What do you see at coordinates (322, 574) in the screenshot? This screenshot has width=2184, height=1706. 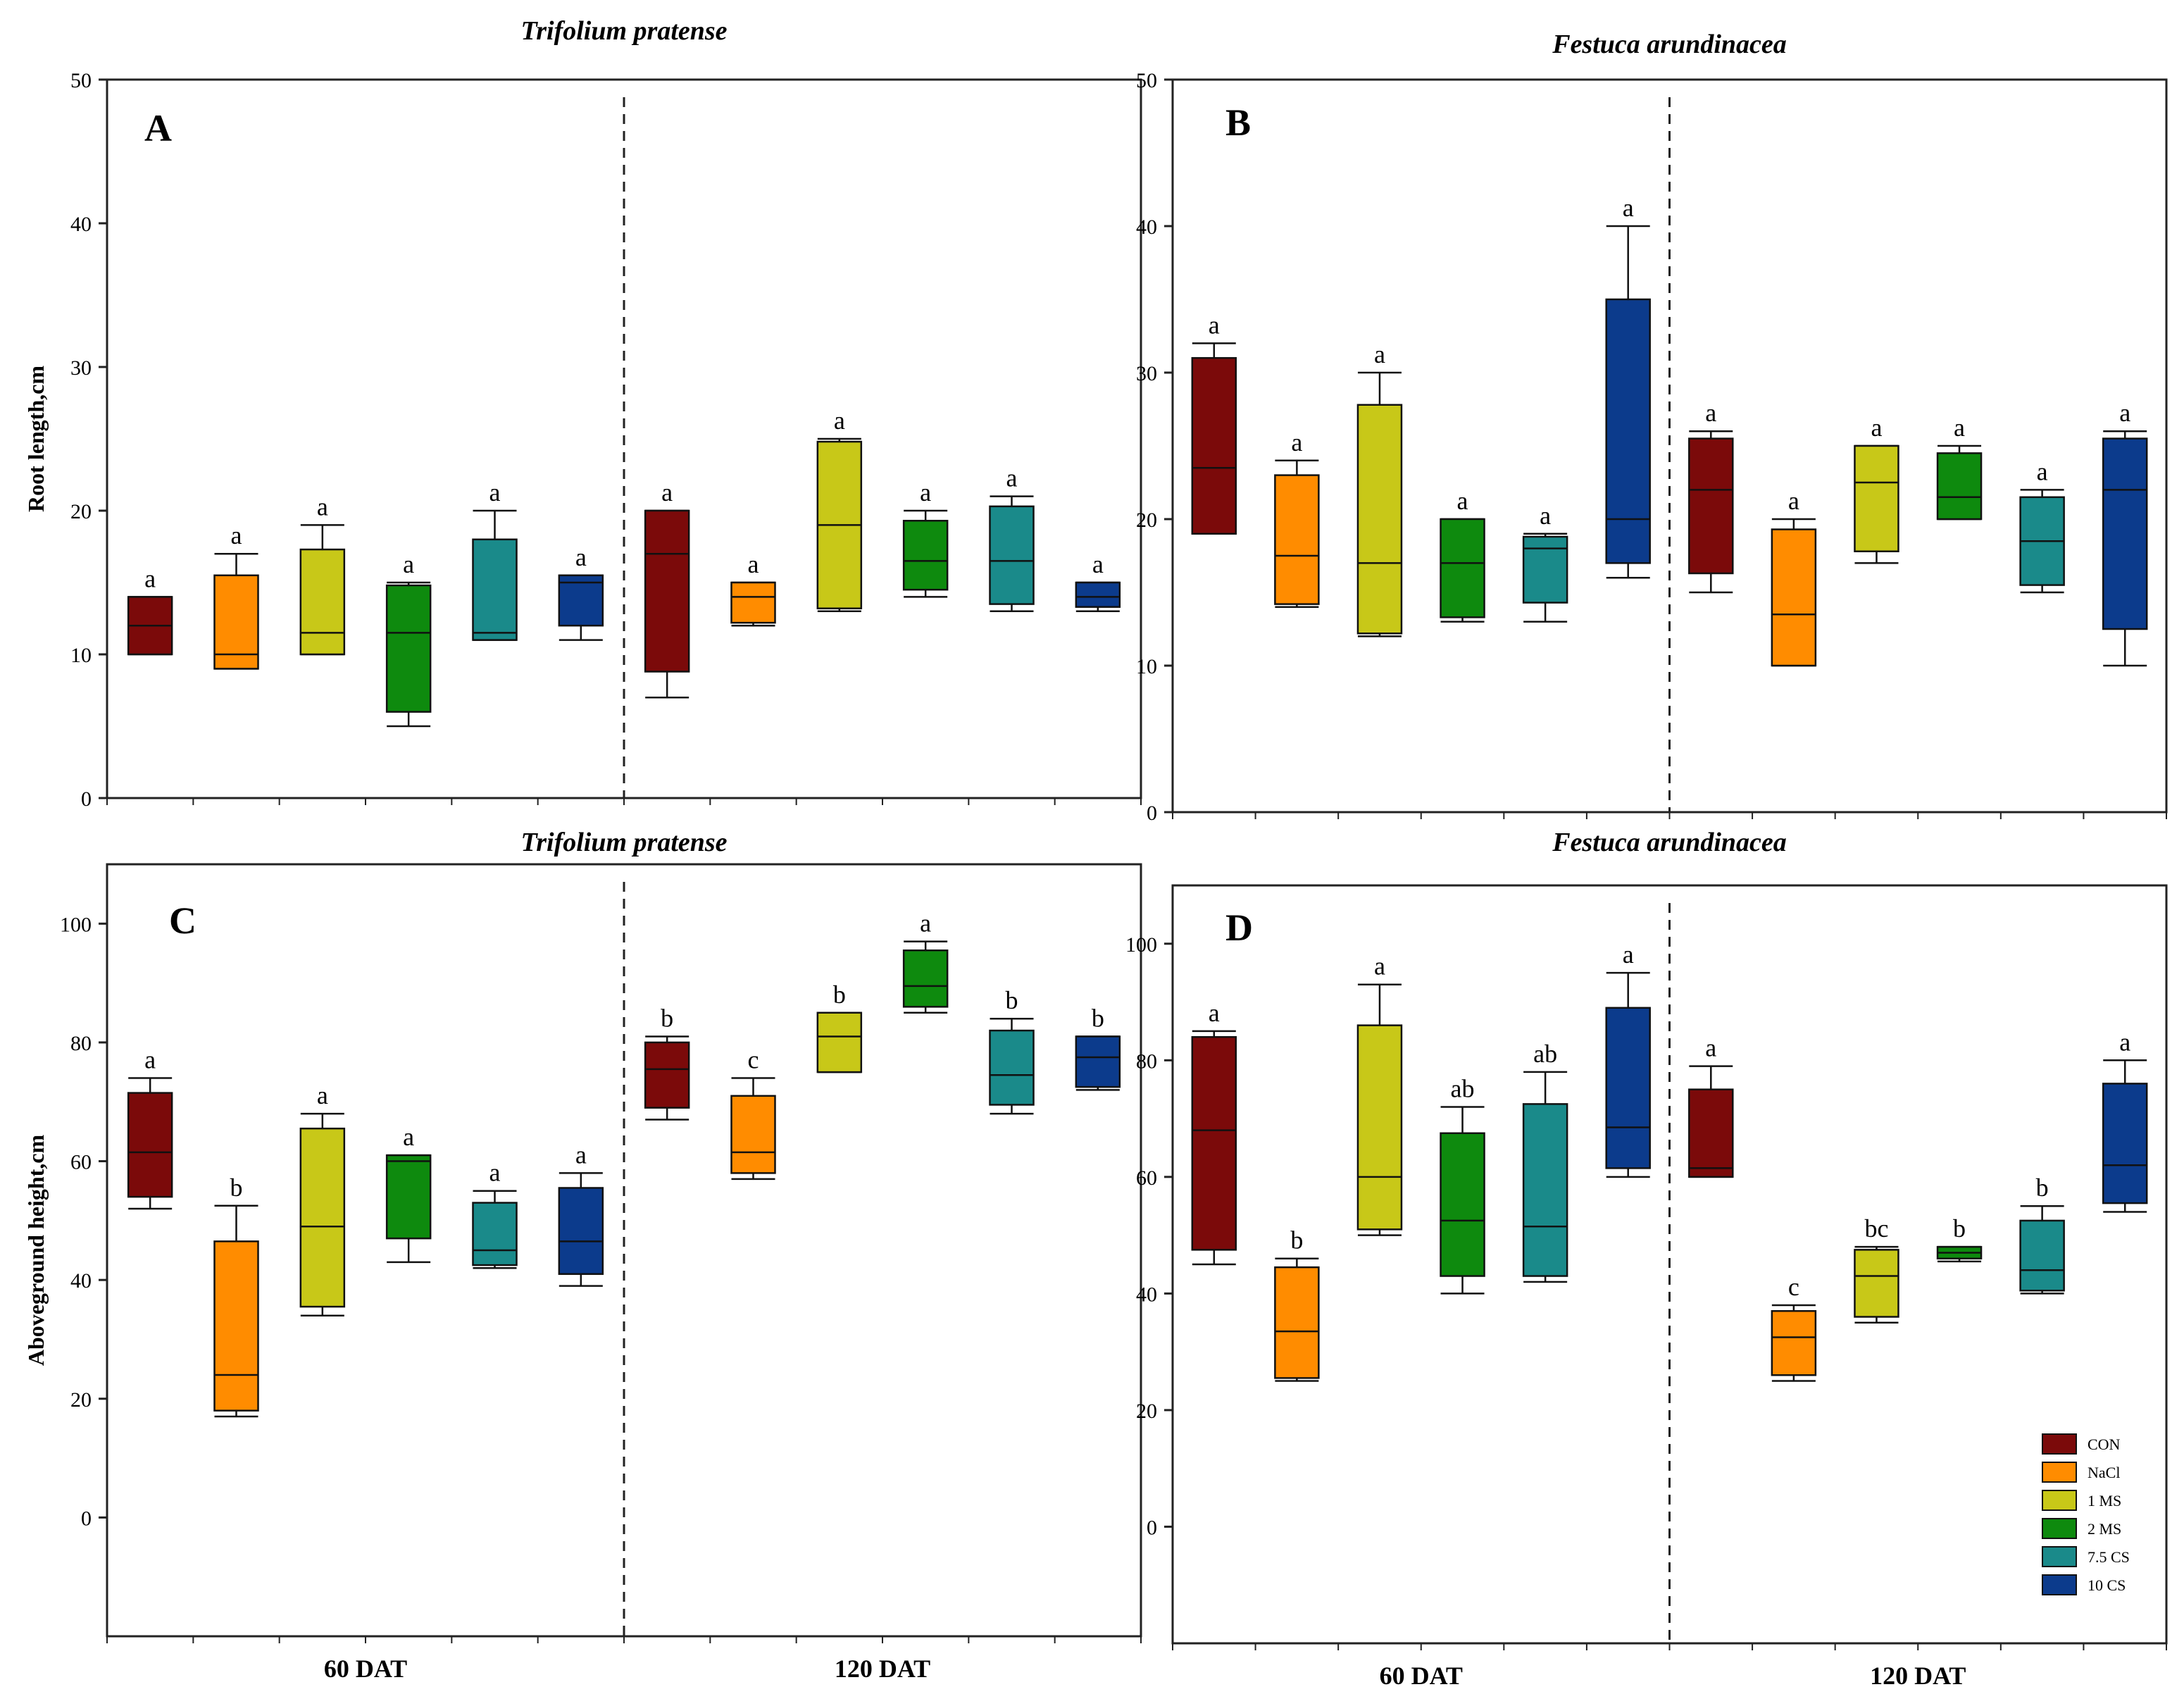 I see `box-1-ms-60dat: a` at bounding box center [322, 574].